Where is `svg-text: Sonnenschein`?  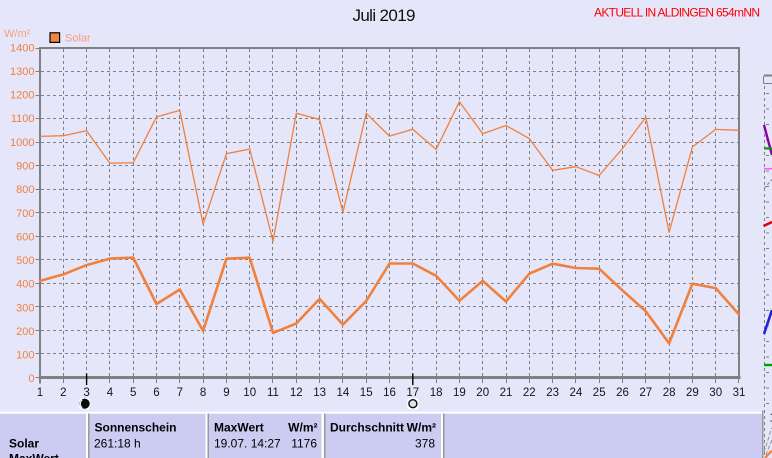
svg-text: Sonnenschein is located at coordinates (136, 428).